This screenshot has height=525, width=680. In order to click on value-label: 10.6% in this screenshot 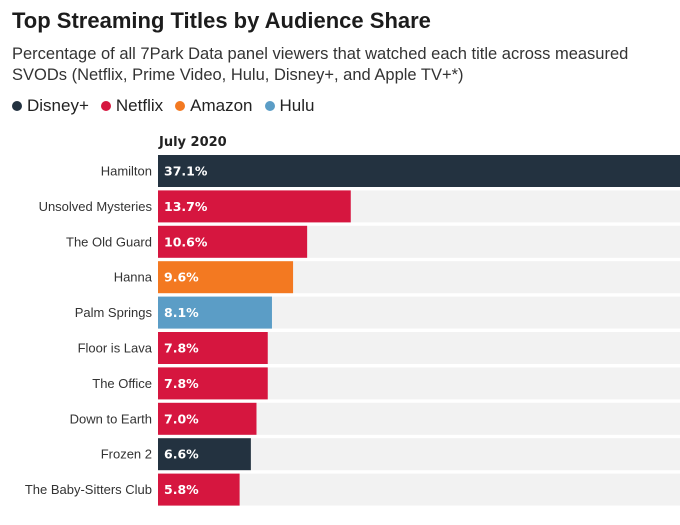, I will do `click(186, 241)`.